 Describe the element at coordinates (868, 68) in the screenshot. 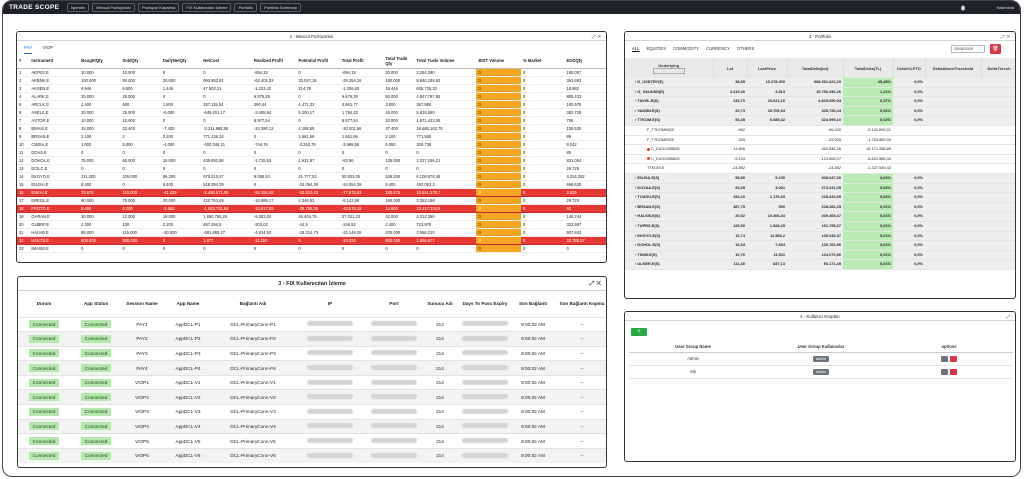

I see `column-header: TotalDelta(TL)` at that location.